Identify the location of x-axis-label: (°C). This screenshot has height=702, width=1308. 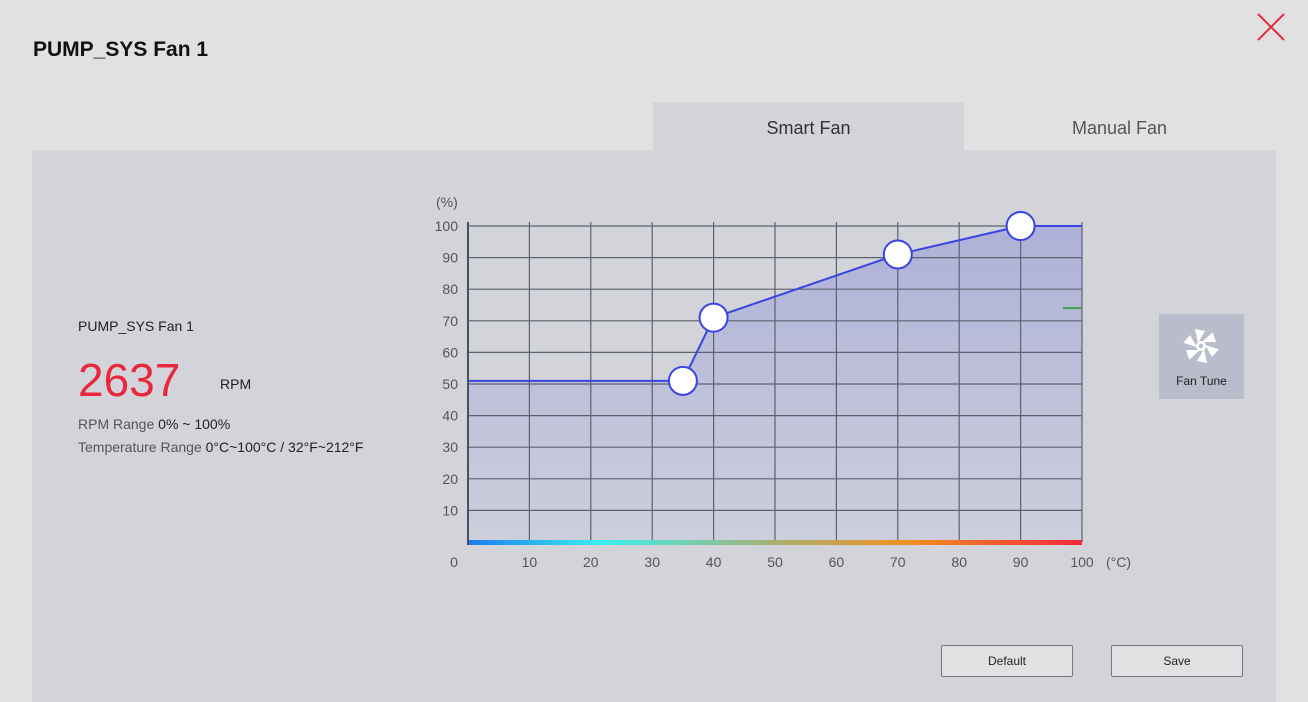
(1118, 562).